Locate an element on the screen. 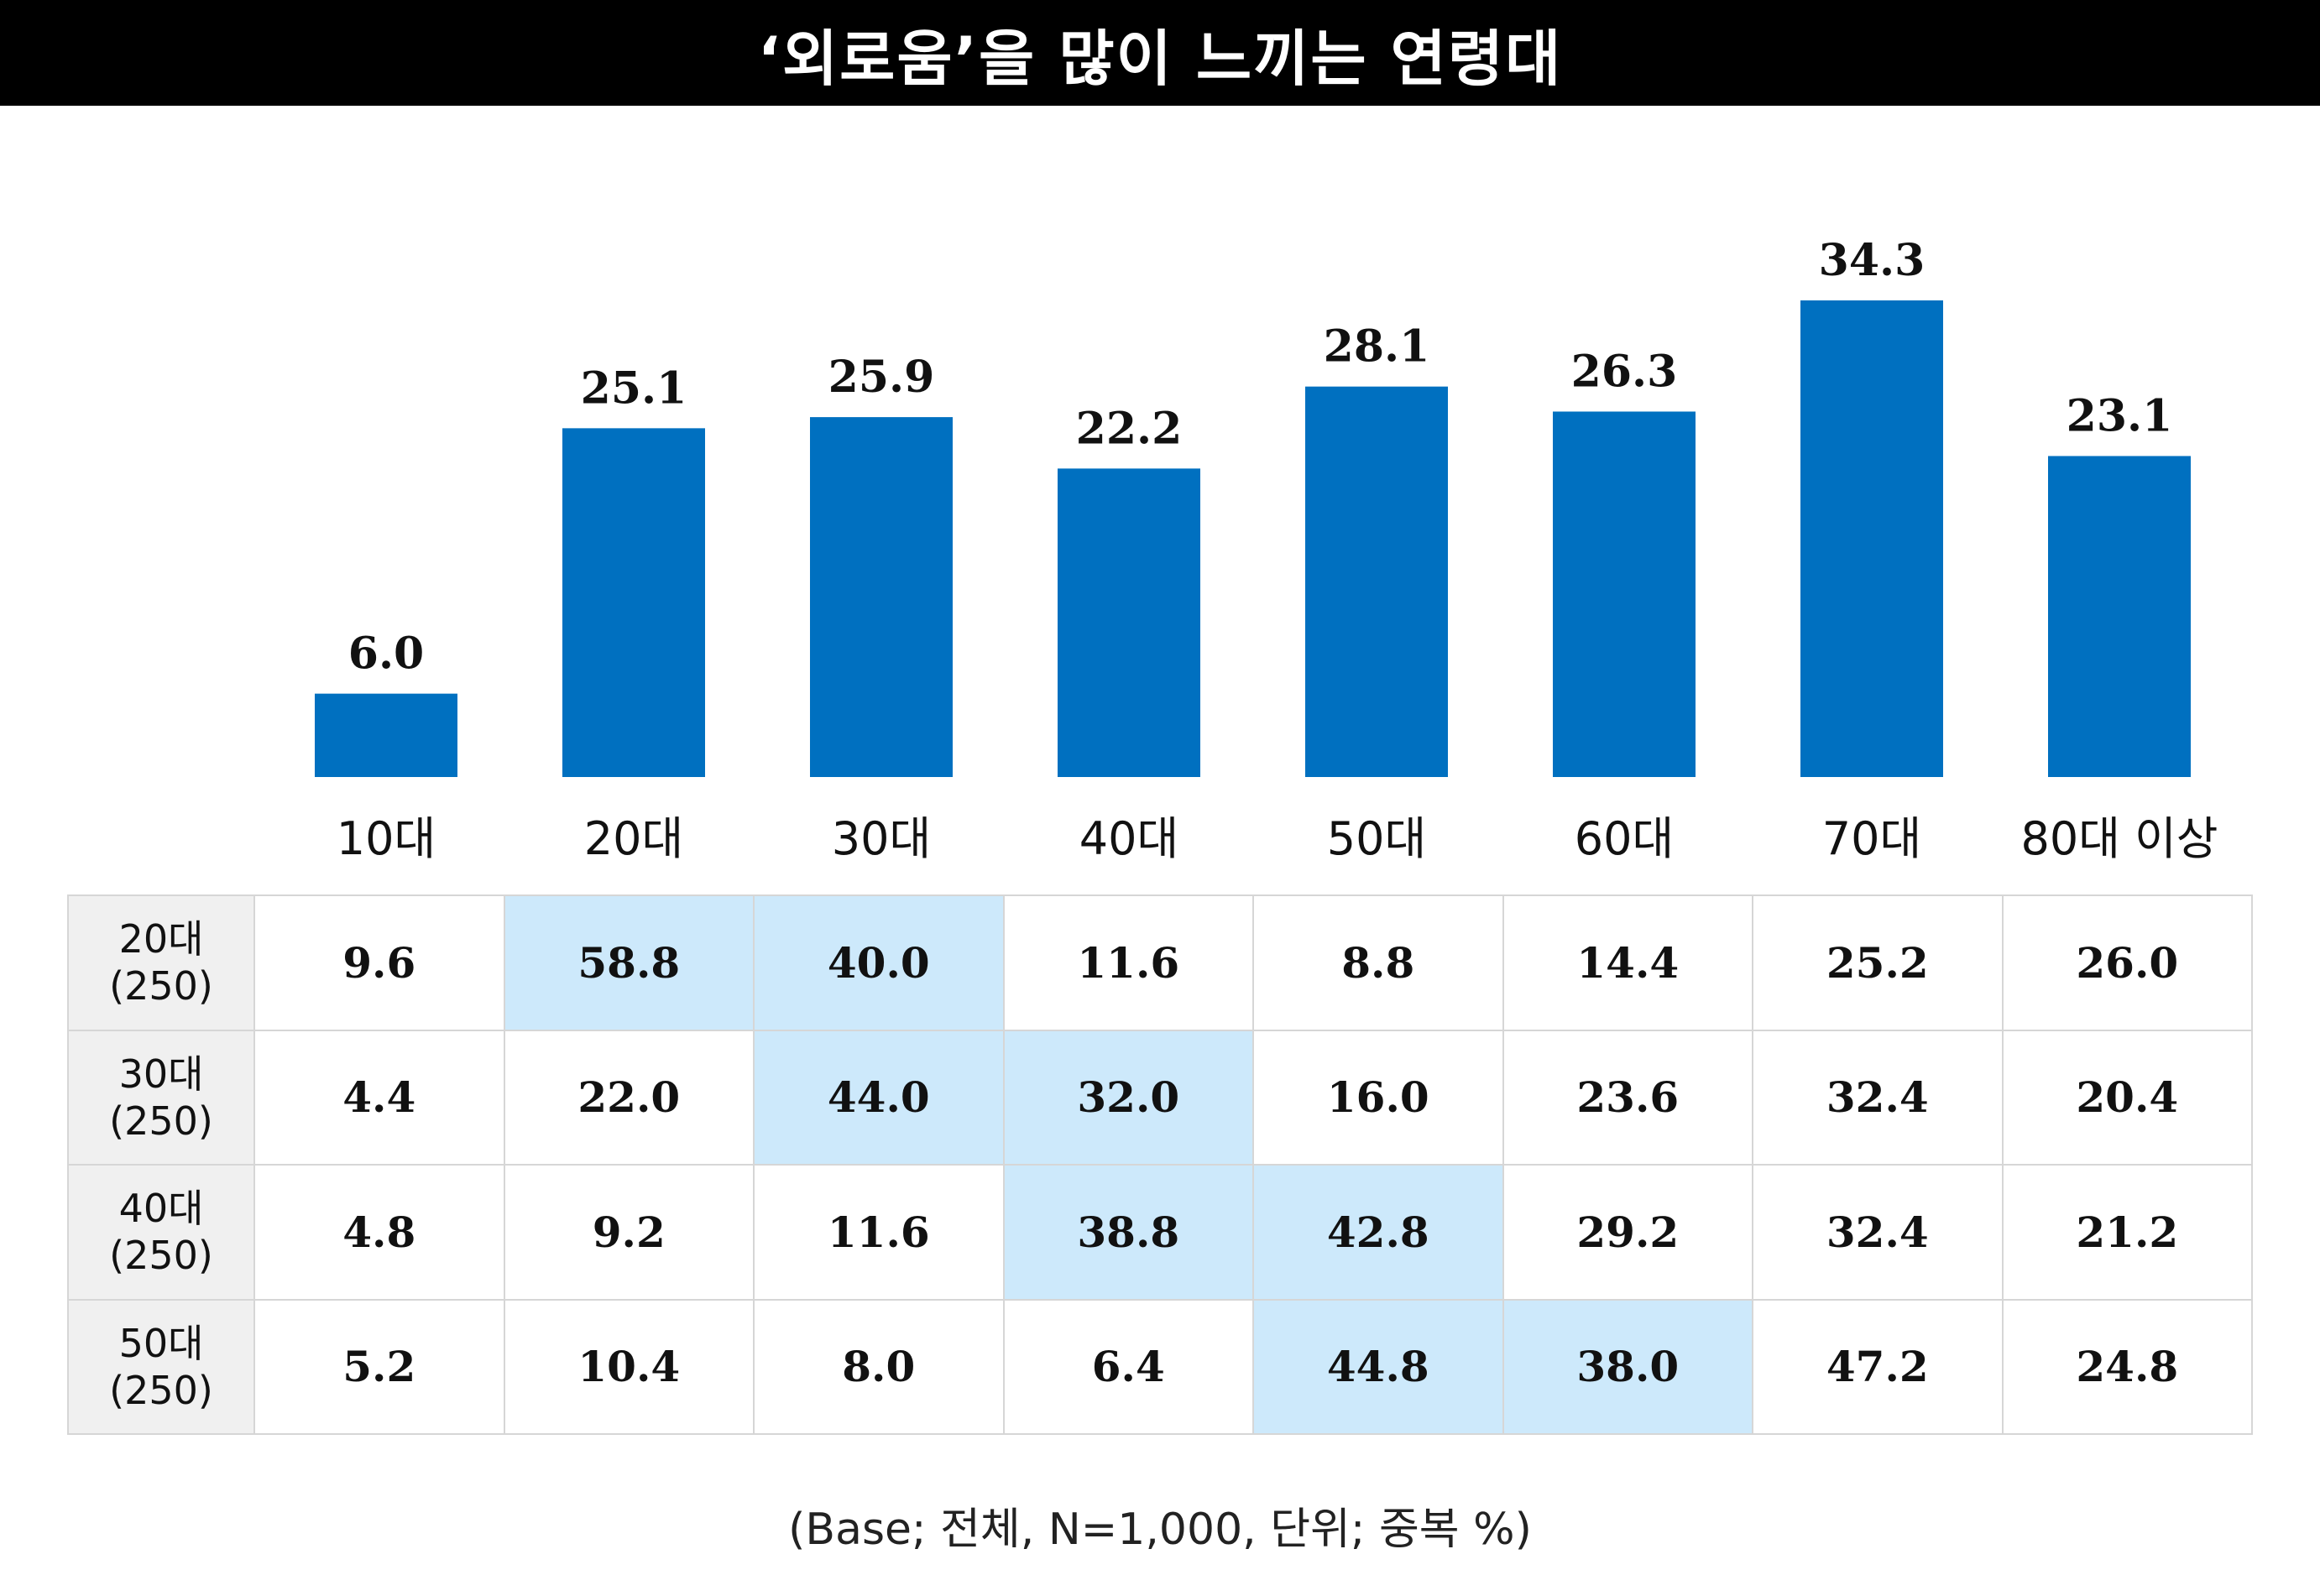 The height and width of the screenshot is (1596, 2320). bar-value-label: 26.3 is located at coordinates (1624, 371).